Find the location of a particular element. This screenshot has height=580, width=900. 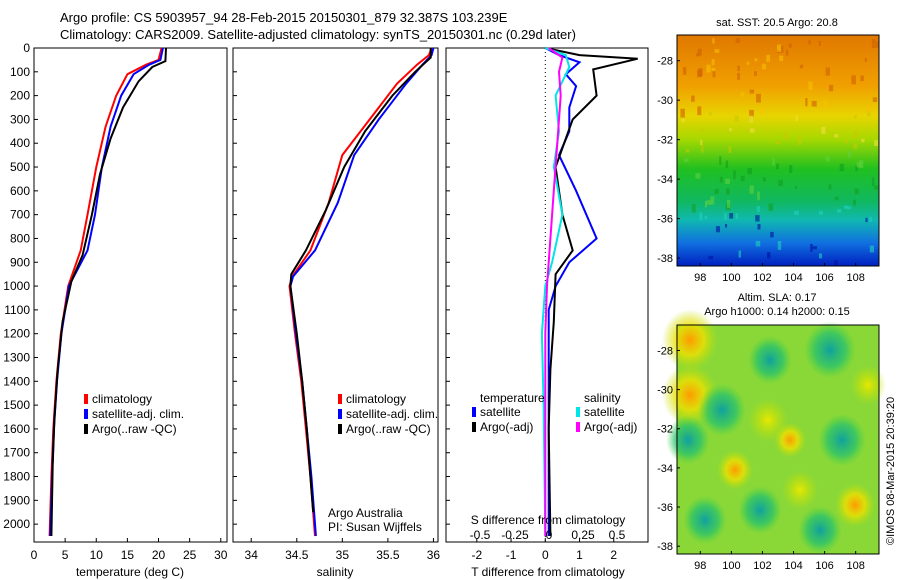

x-tick-label: 35 is located at coordinates (343, 555).